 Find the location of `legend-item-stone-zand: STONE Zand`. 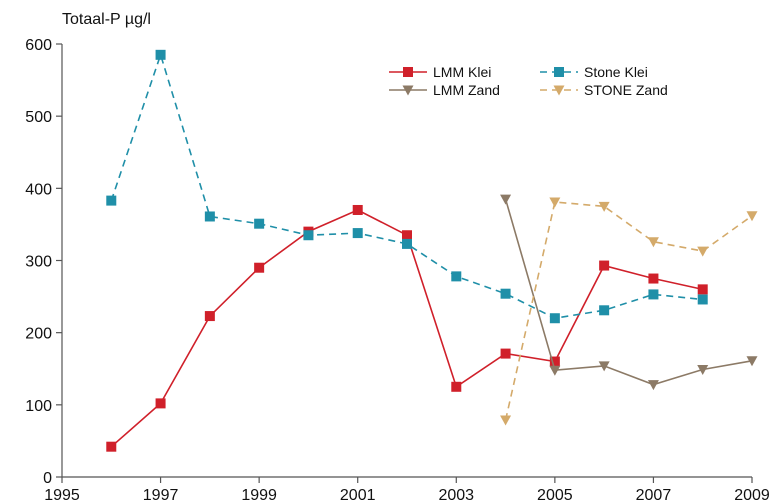

legend-item-stone-zand: STONE Zand is located at coordinates (604, 90).